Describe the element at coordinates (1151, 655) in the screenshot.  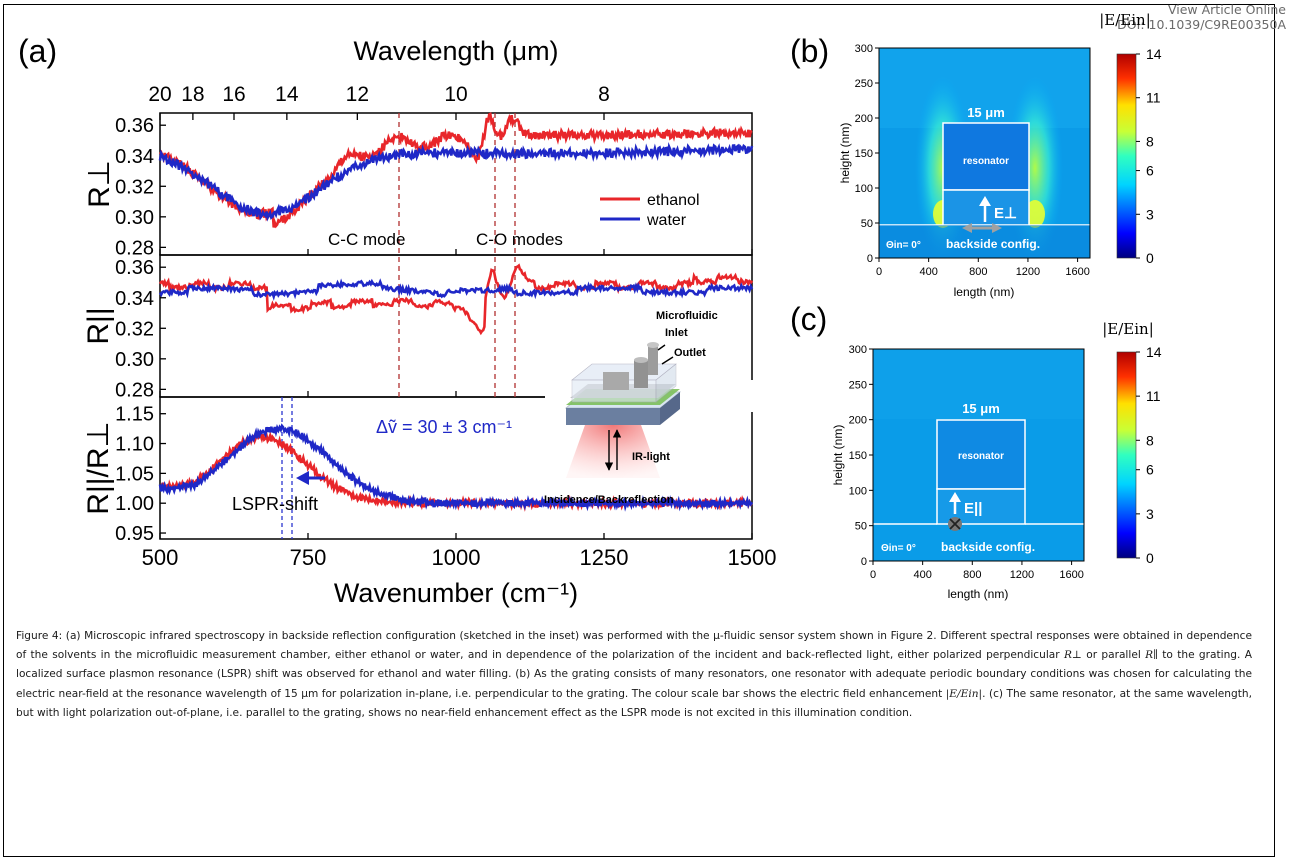
I see `caption-r-par: R∥` at that location.